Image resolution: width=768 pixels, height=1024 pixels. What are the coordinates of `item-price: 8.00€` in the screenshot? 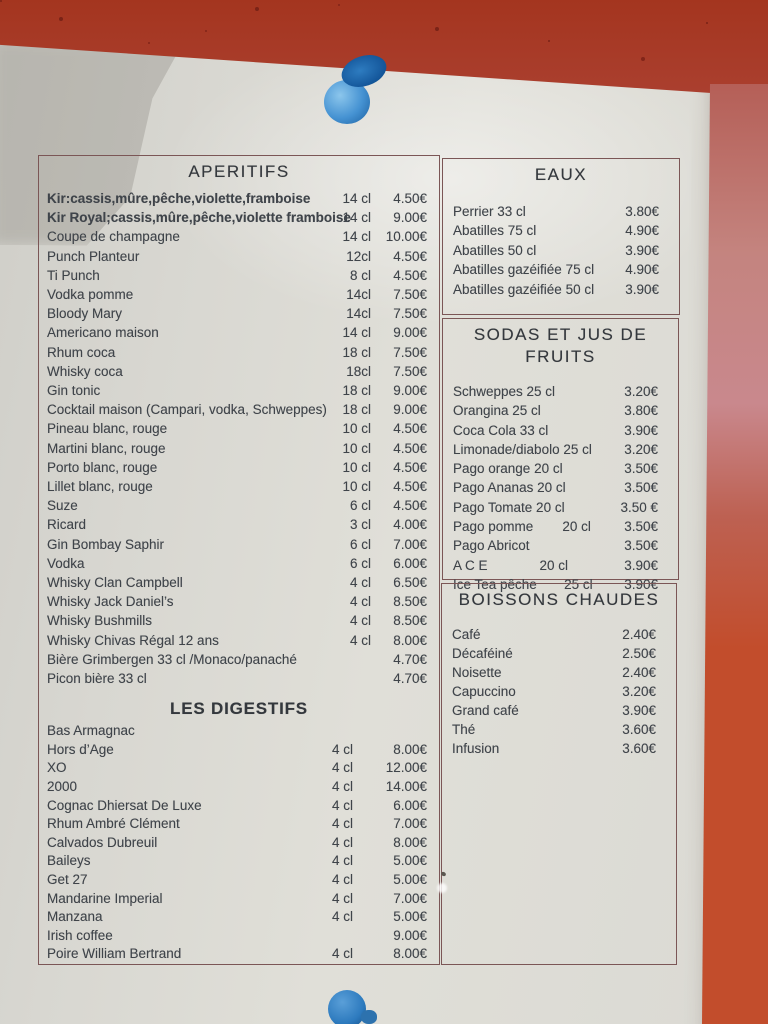 It's located at (410, 749).